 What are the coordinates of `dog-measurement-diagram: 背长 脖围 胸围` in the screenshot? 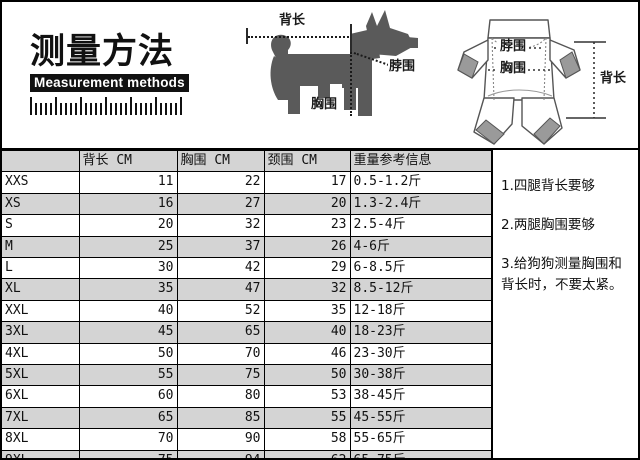 It's located at (333, 77).